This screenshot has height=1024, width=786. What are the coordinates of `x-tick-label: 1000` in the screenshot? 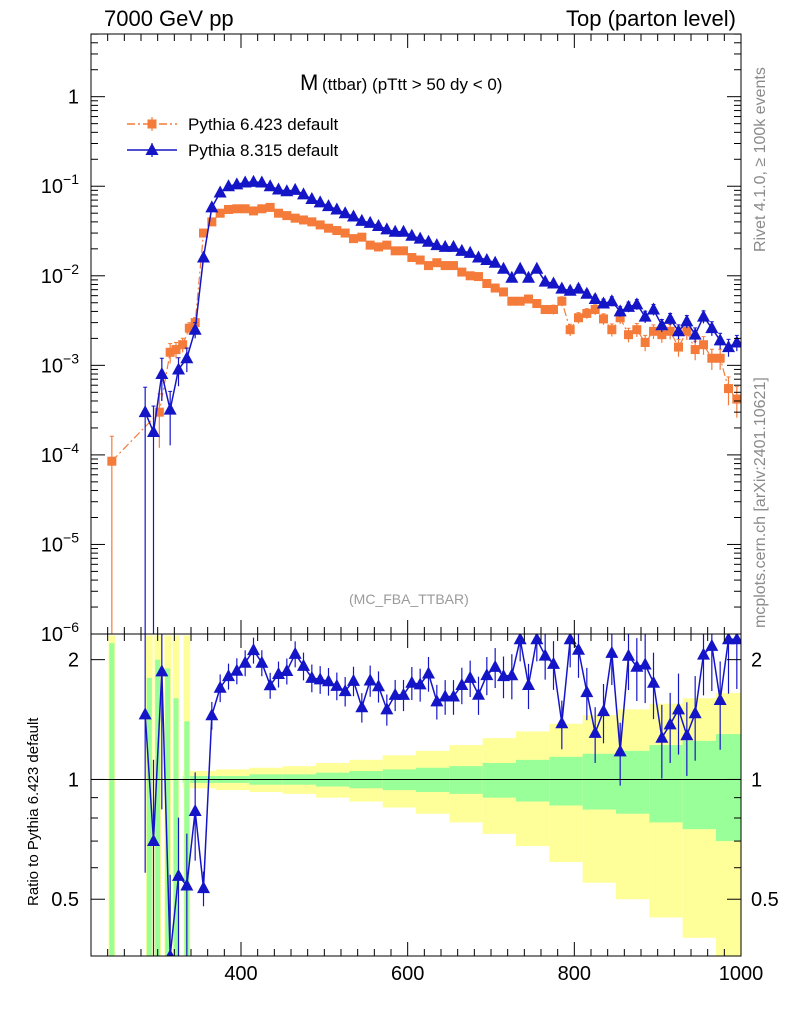 It's located at (741, 974).